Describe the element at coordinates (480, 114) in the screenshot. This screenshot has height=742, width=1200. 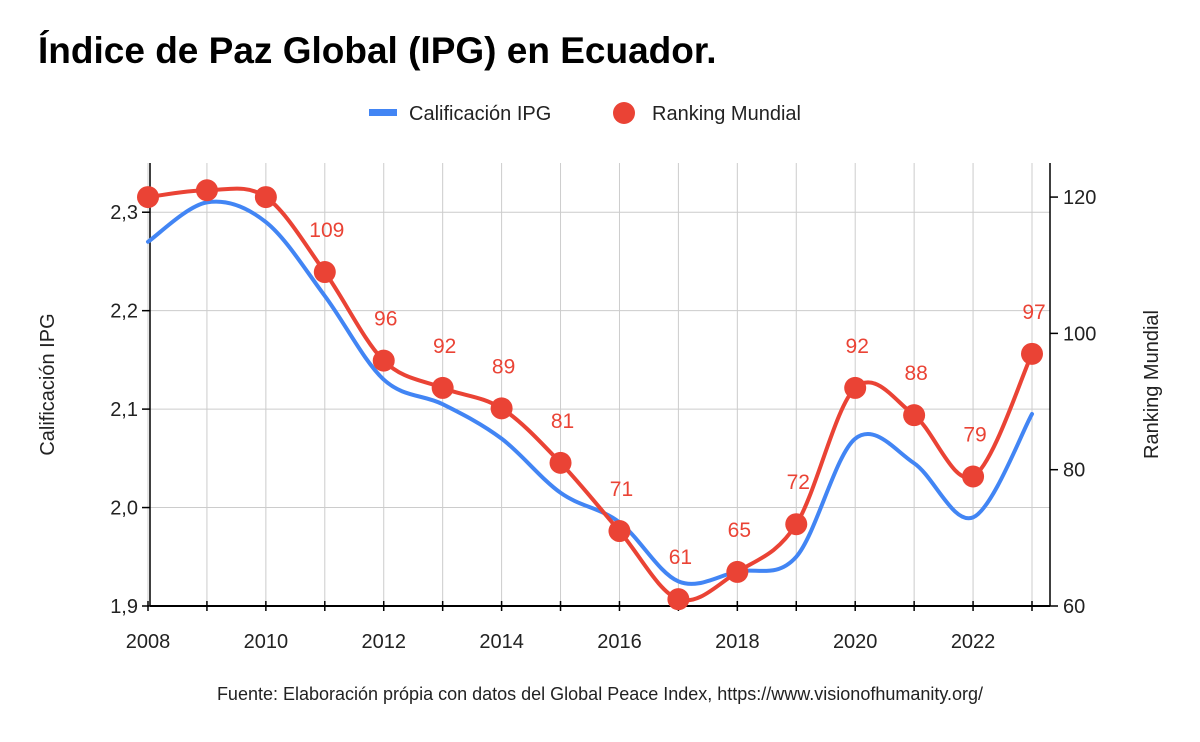
I see `legend-label: Calificación IPG` at that location.